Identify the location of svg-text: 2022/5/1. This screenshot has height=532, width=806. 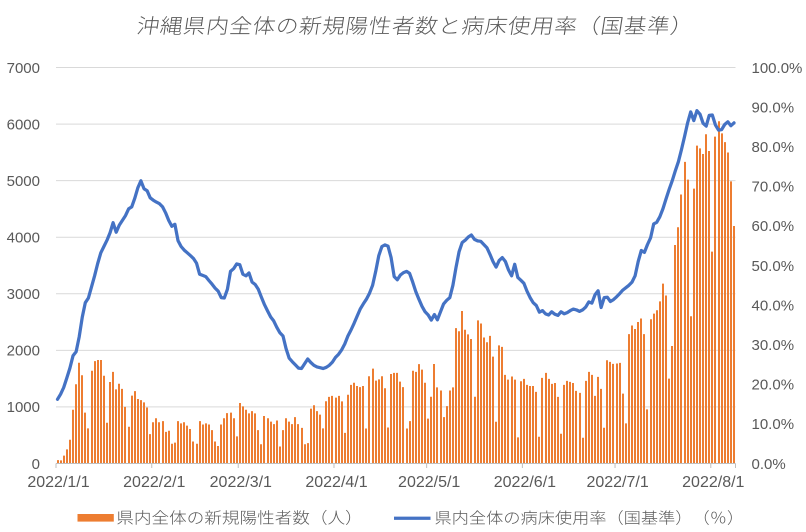
(429, 482).